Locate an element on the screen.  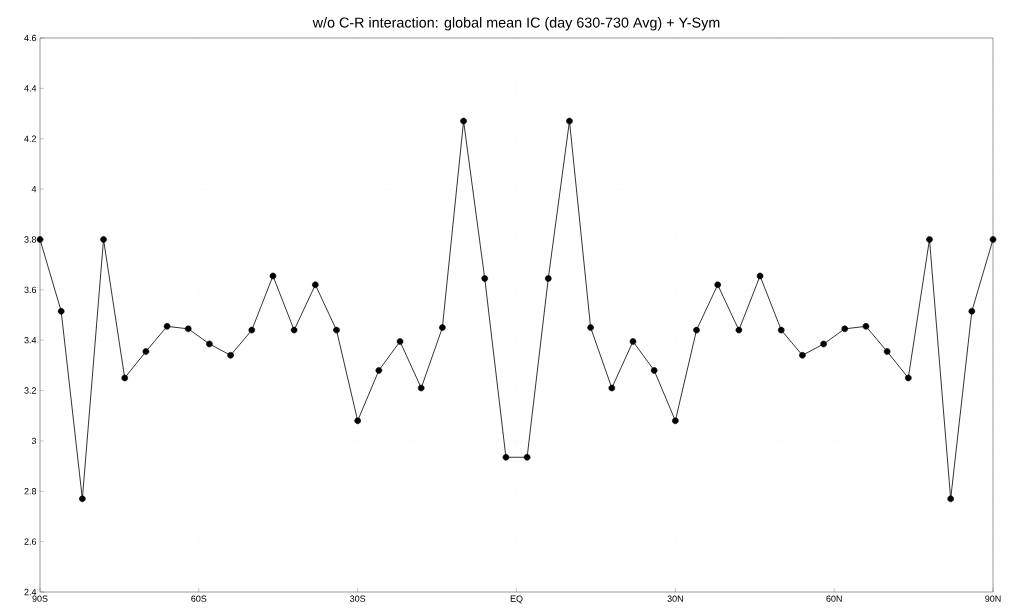
x-tick-label: 30S is located at coordinates (358, 598).